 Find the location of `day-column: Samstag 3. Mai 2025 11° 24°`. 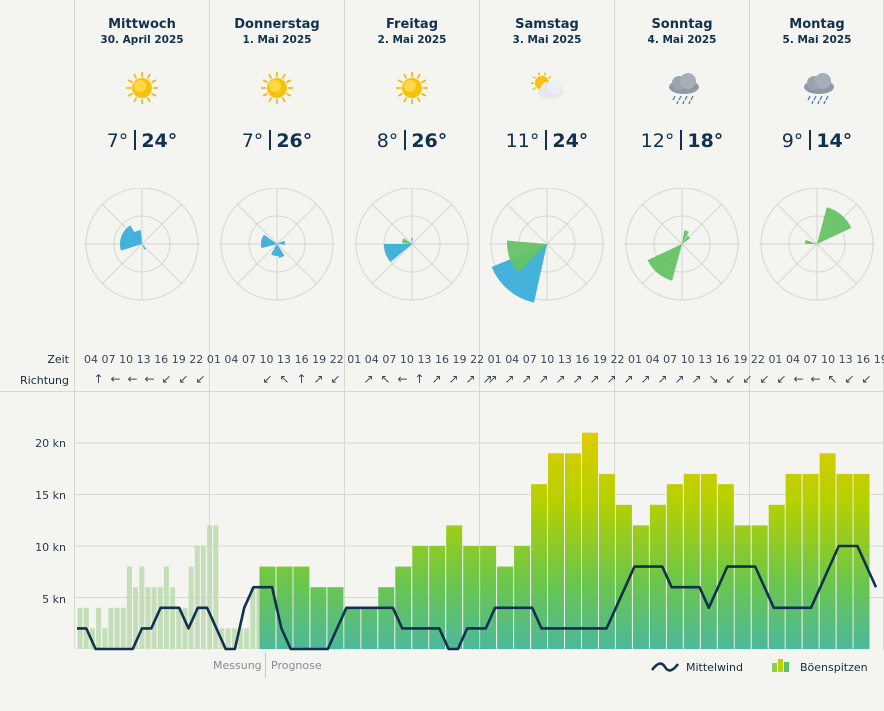

day-column: Samstag 3. Mai 2025 11° 24° is located at coordinates (547, 151).